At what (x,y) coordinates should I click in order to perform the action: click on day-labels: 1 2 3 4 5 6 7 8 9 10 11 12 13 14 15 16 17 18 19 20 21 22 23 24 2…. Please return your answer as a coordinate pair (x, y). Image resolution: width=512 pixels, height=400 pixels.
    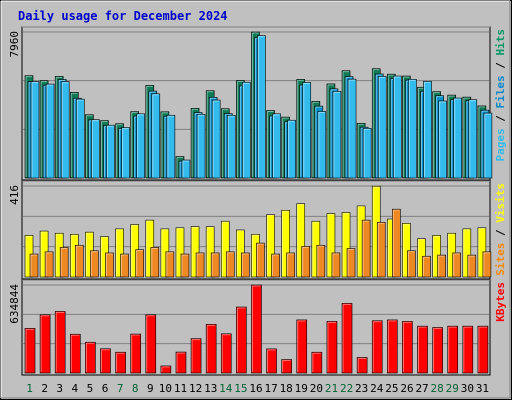
    Looking at the image, I should click on (257, 388).